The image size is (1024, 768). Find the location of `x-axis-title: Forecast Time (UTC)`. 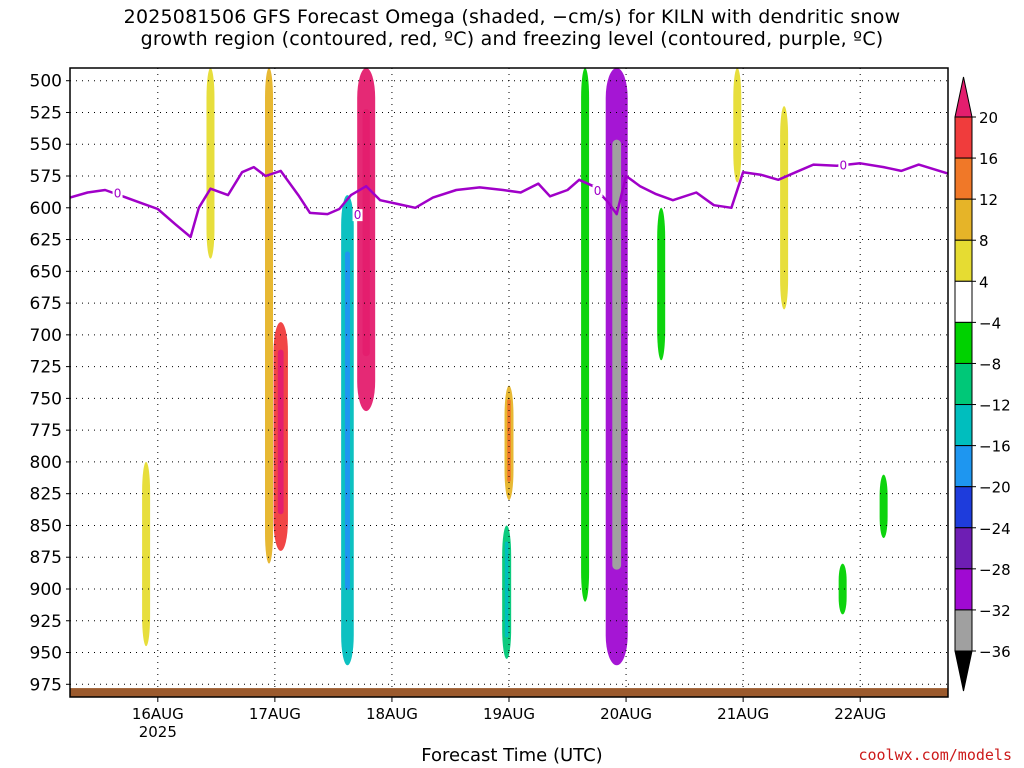

x-axis-title: Forecast Time (UTC) is located at coordinates (512, 755).